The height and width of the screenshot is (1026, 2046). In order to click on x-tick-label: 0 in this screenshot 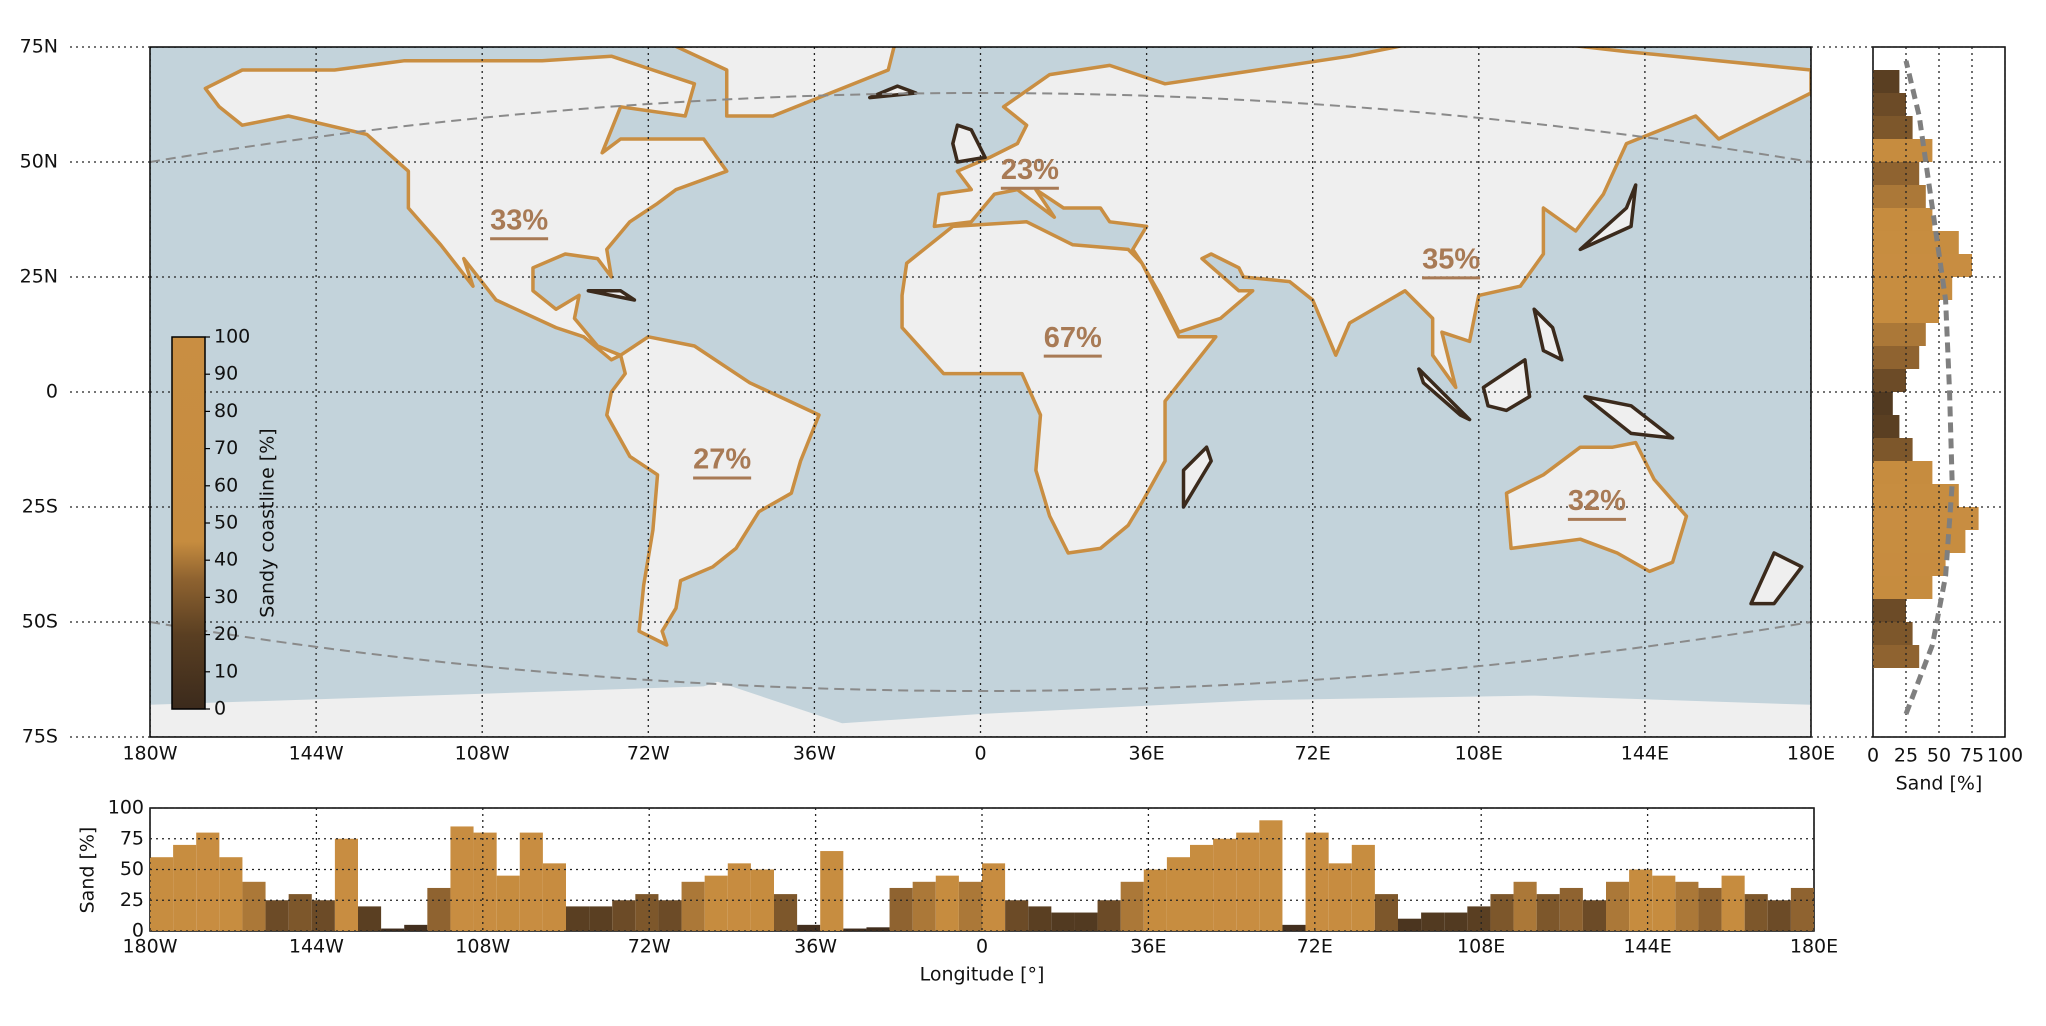, I will do `click(982, 947)`.